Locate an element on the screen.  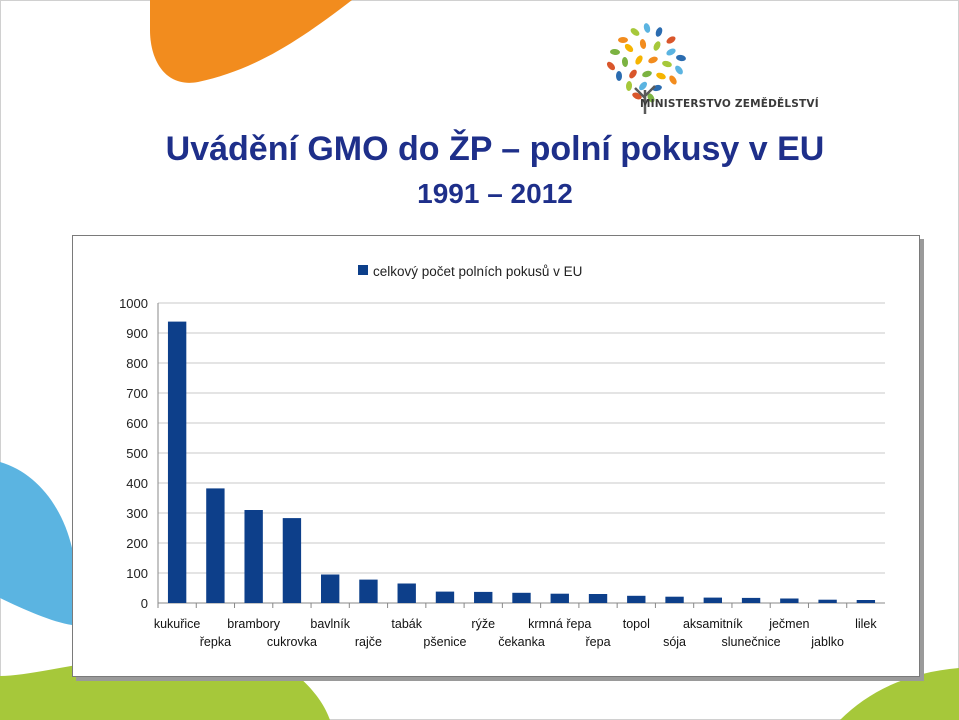
orange-swoosh is located at coordinates (251, 41).